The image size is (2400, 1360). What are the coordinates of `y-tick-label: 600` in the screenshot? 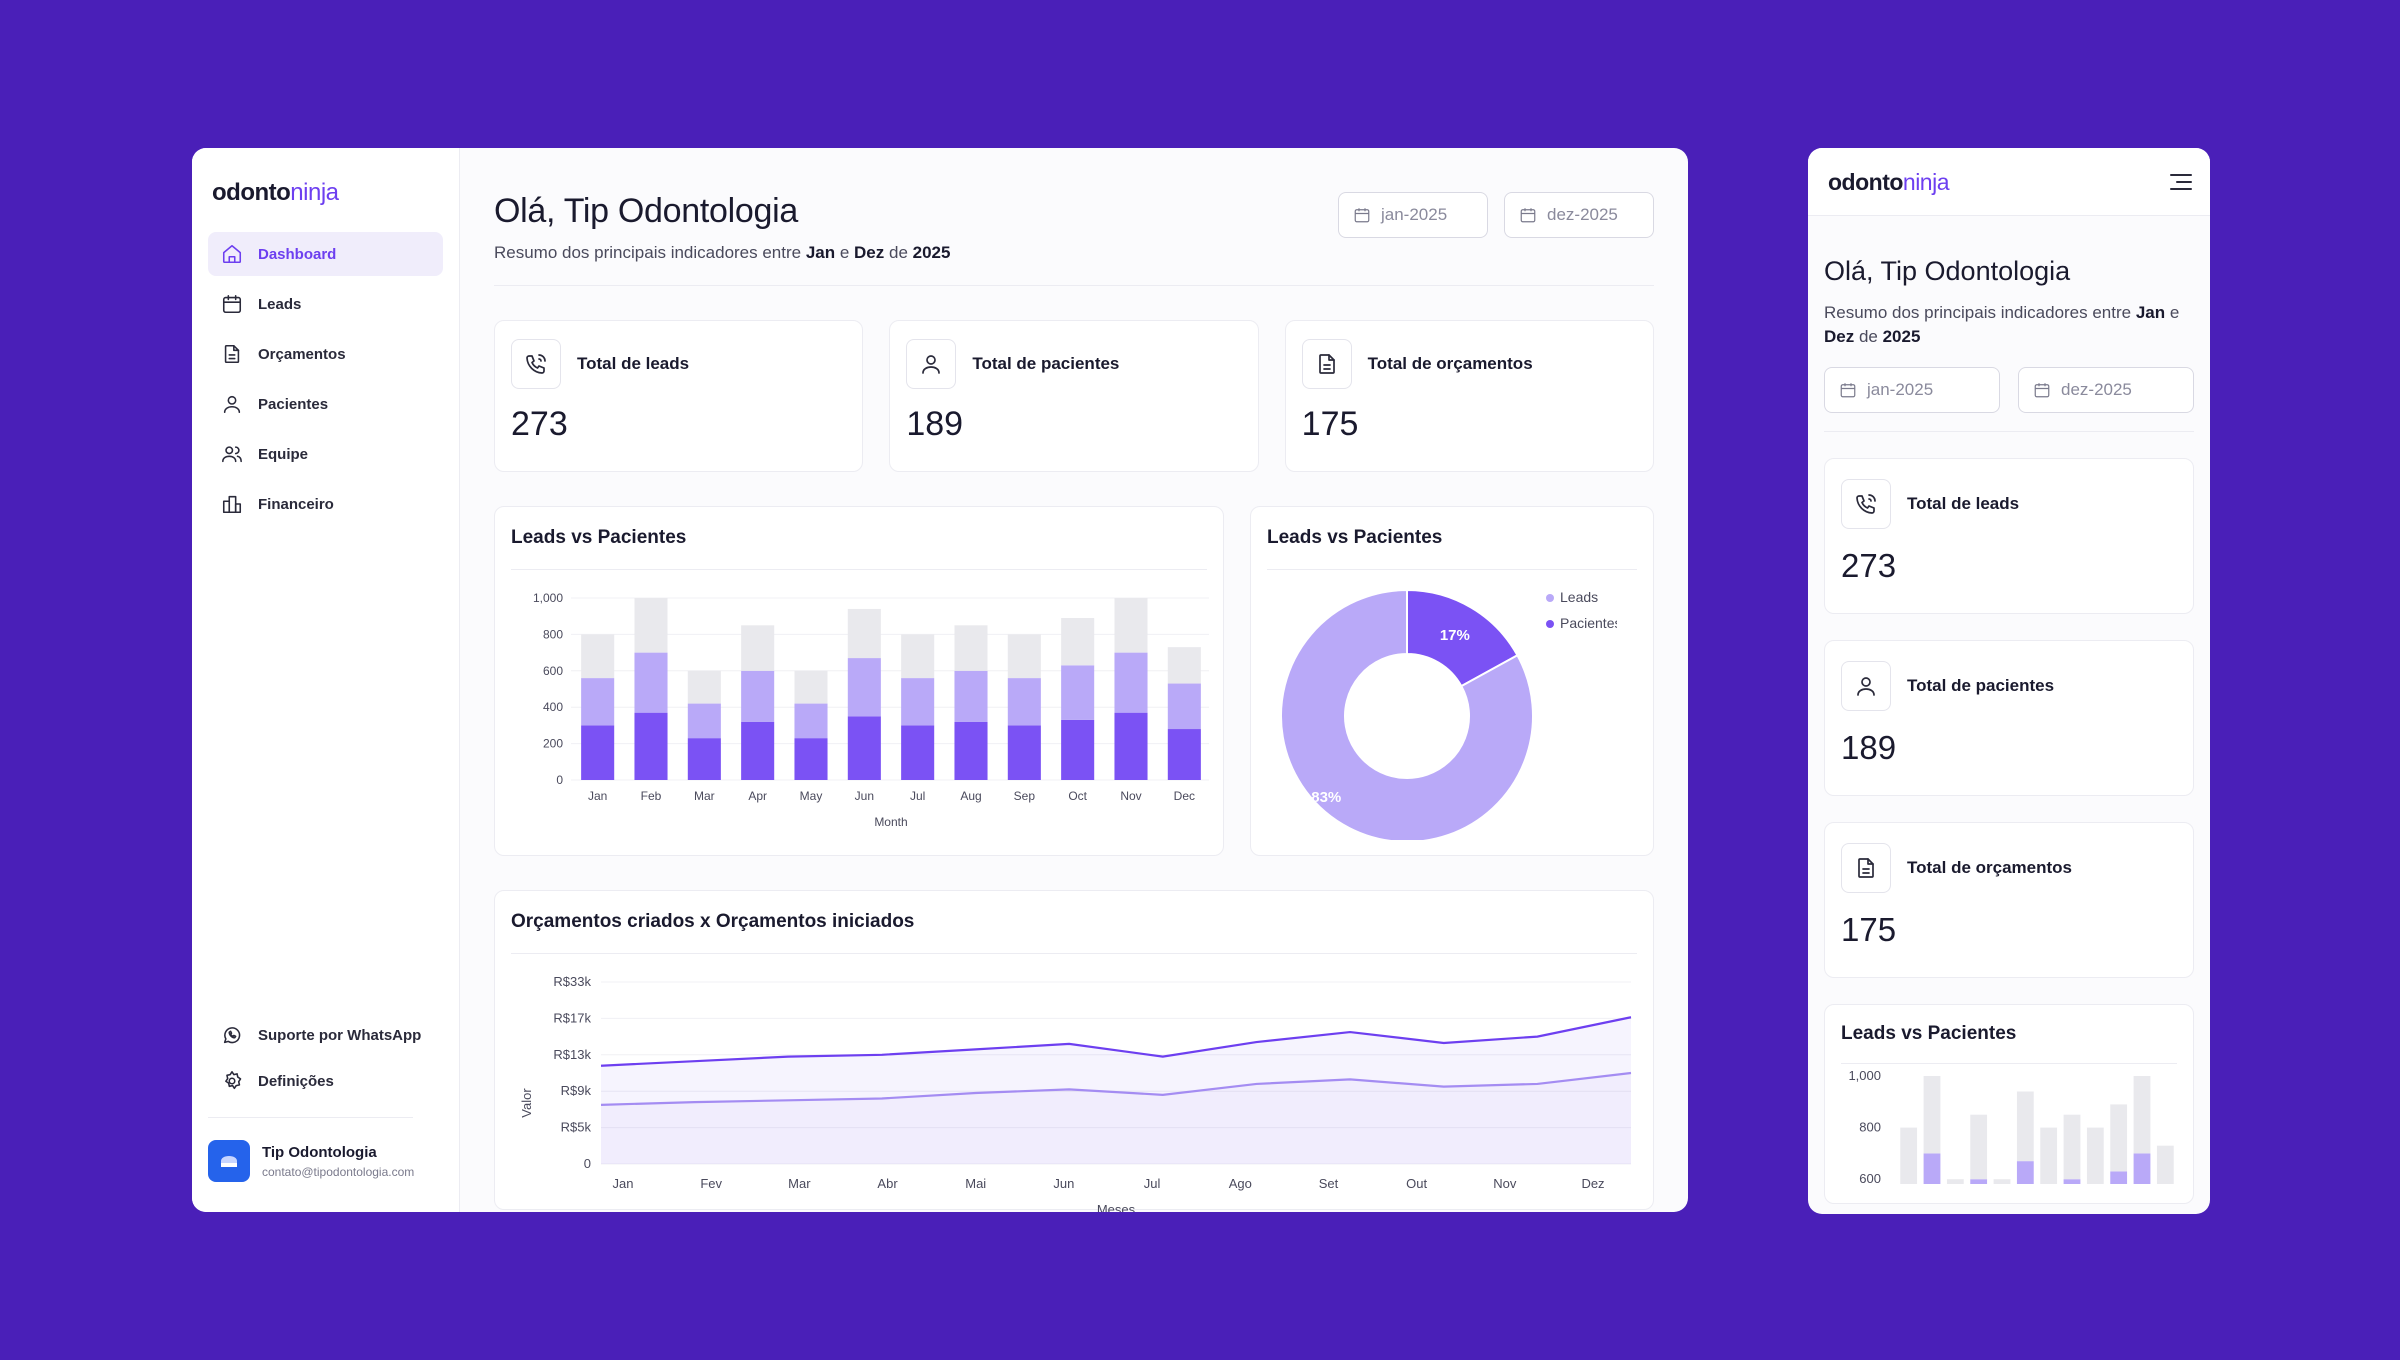 It's located at (553, 671).